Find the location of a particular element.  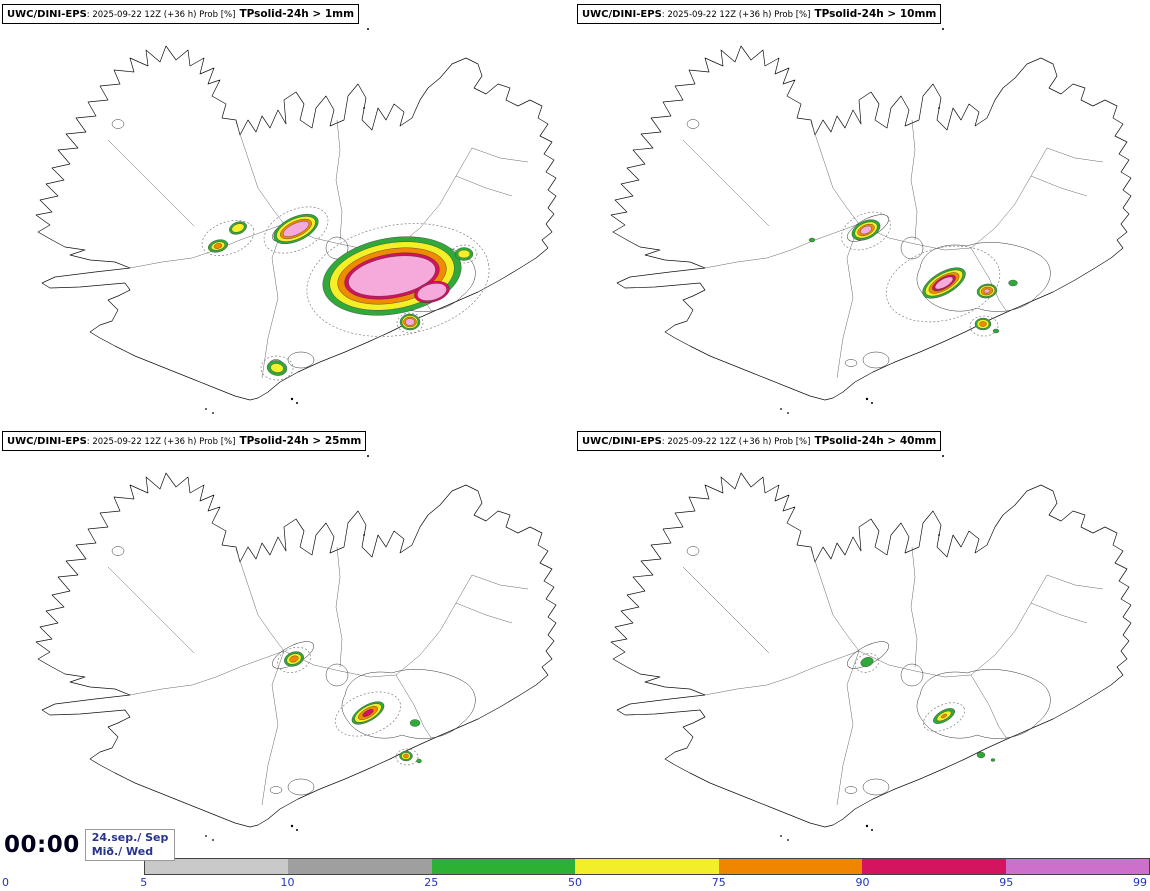

prob-band-crimson is located at coordinates (368, 713).